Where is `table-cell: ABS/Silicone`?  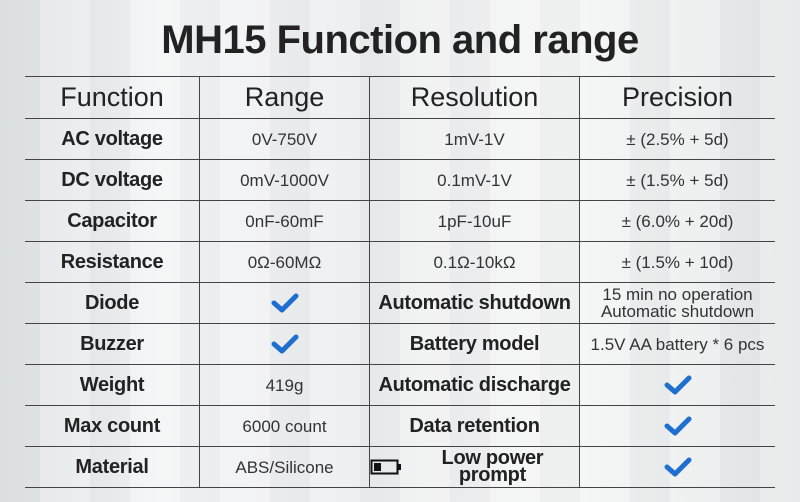 table-cell: ABS/Silicone is located at coordinates (285, 467).